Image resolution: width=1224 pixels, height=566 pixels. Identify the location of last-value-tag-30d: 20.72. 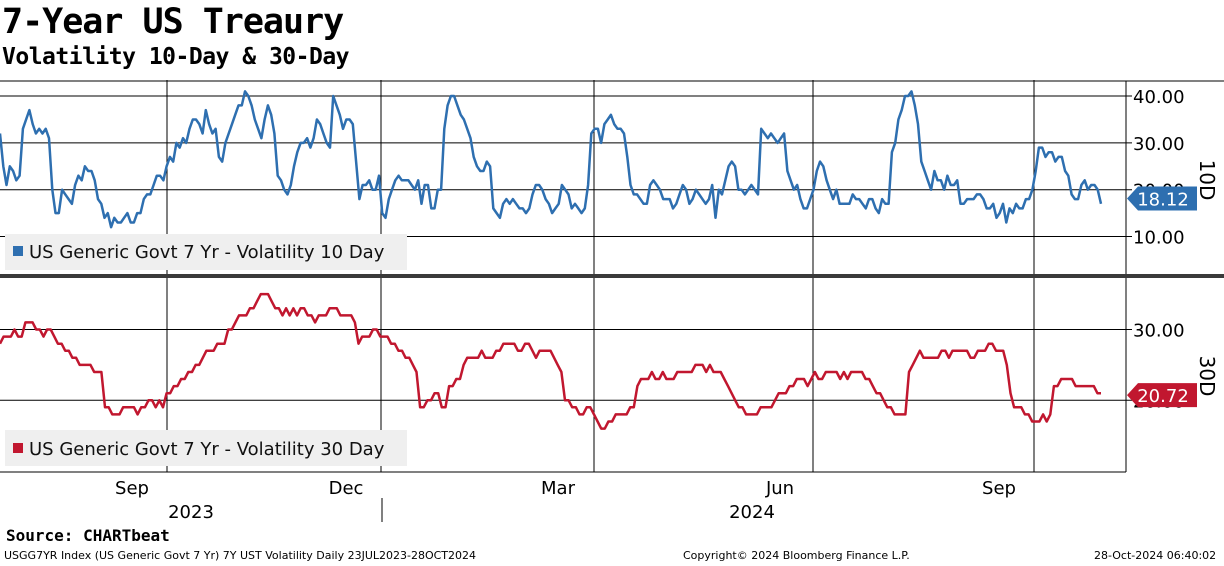
(1162, 395).